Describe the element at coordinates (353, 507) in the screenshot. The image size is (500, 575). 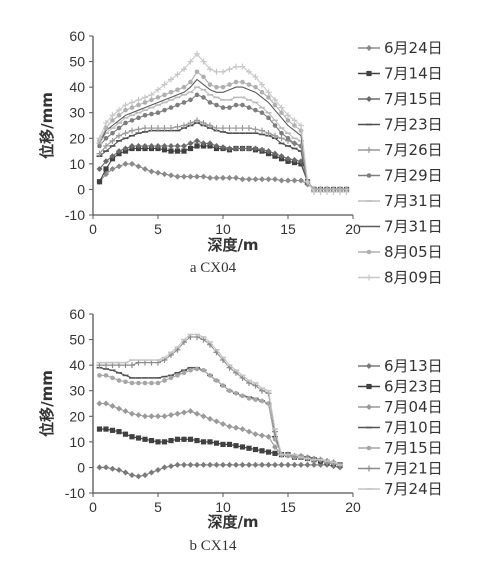
I see `x-tick-label: 20` at that location.